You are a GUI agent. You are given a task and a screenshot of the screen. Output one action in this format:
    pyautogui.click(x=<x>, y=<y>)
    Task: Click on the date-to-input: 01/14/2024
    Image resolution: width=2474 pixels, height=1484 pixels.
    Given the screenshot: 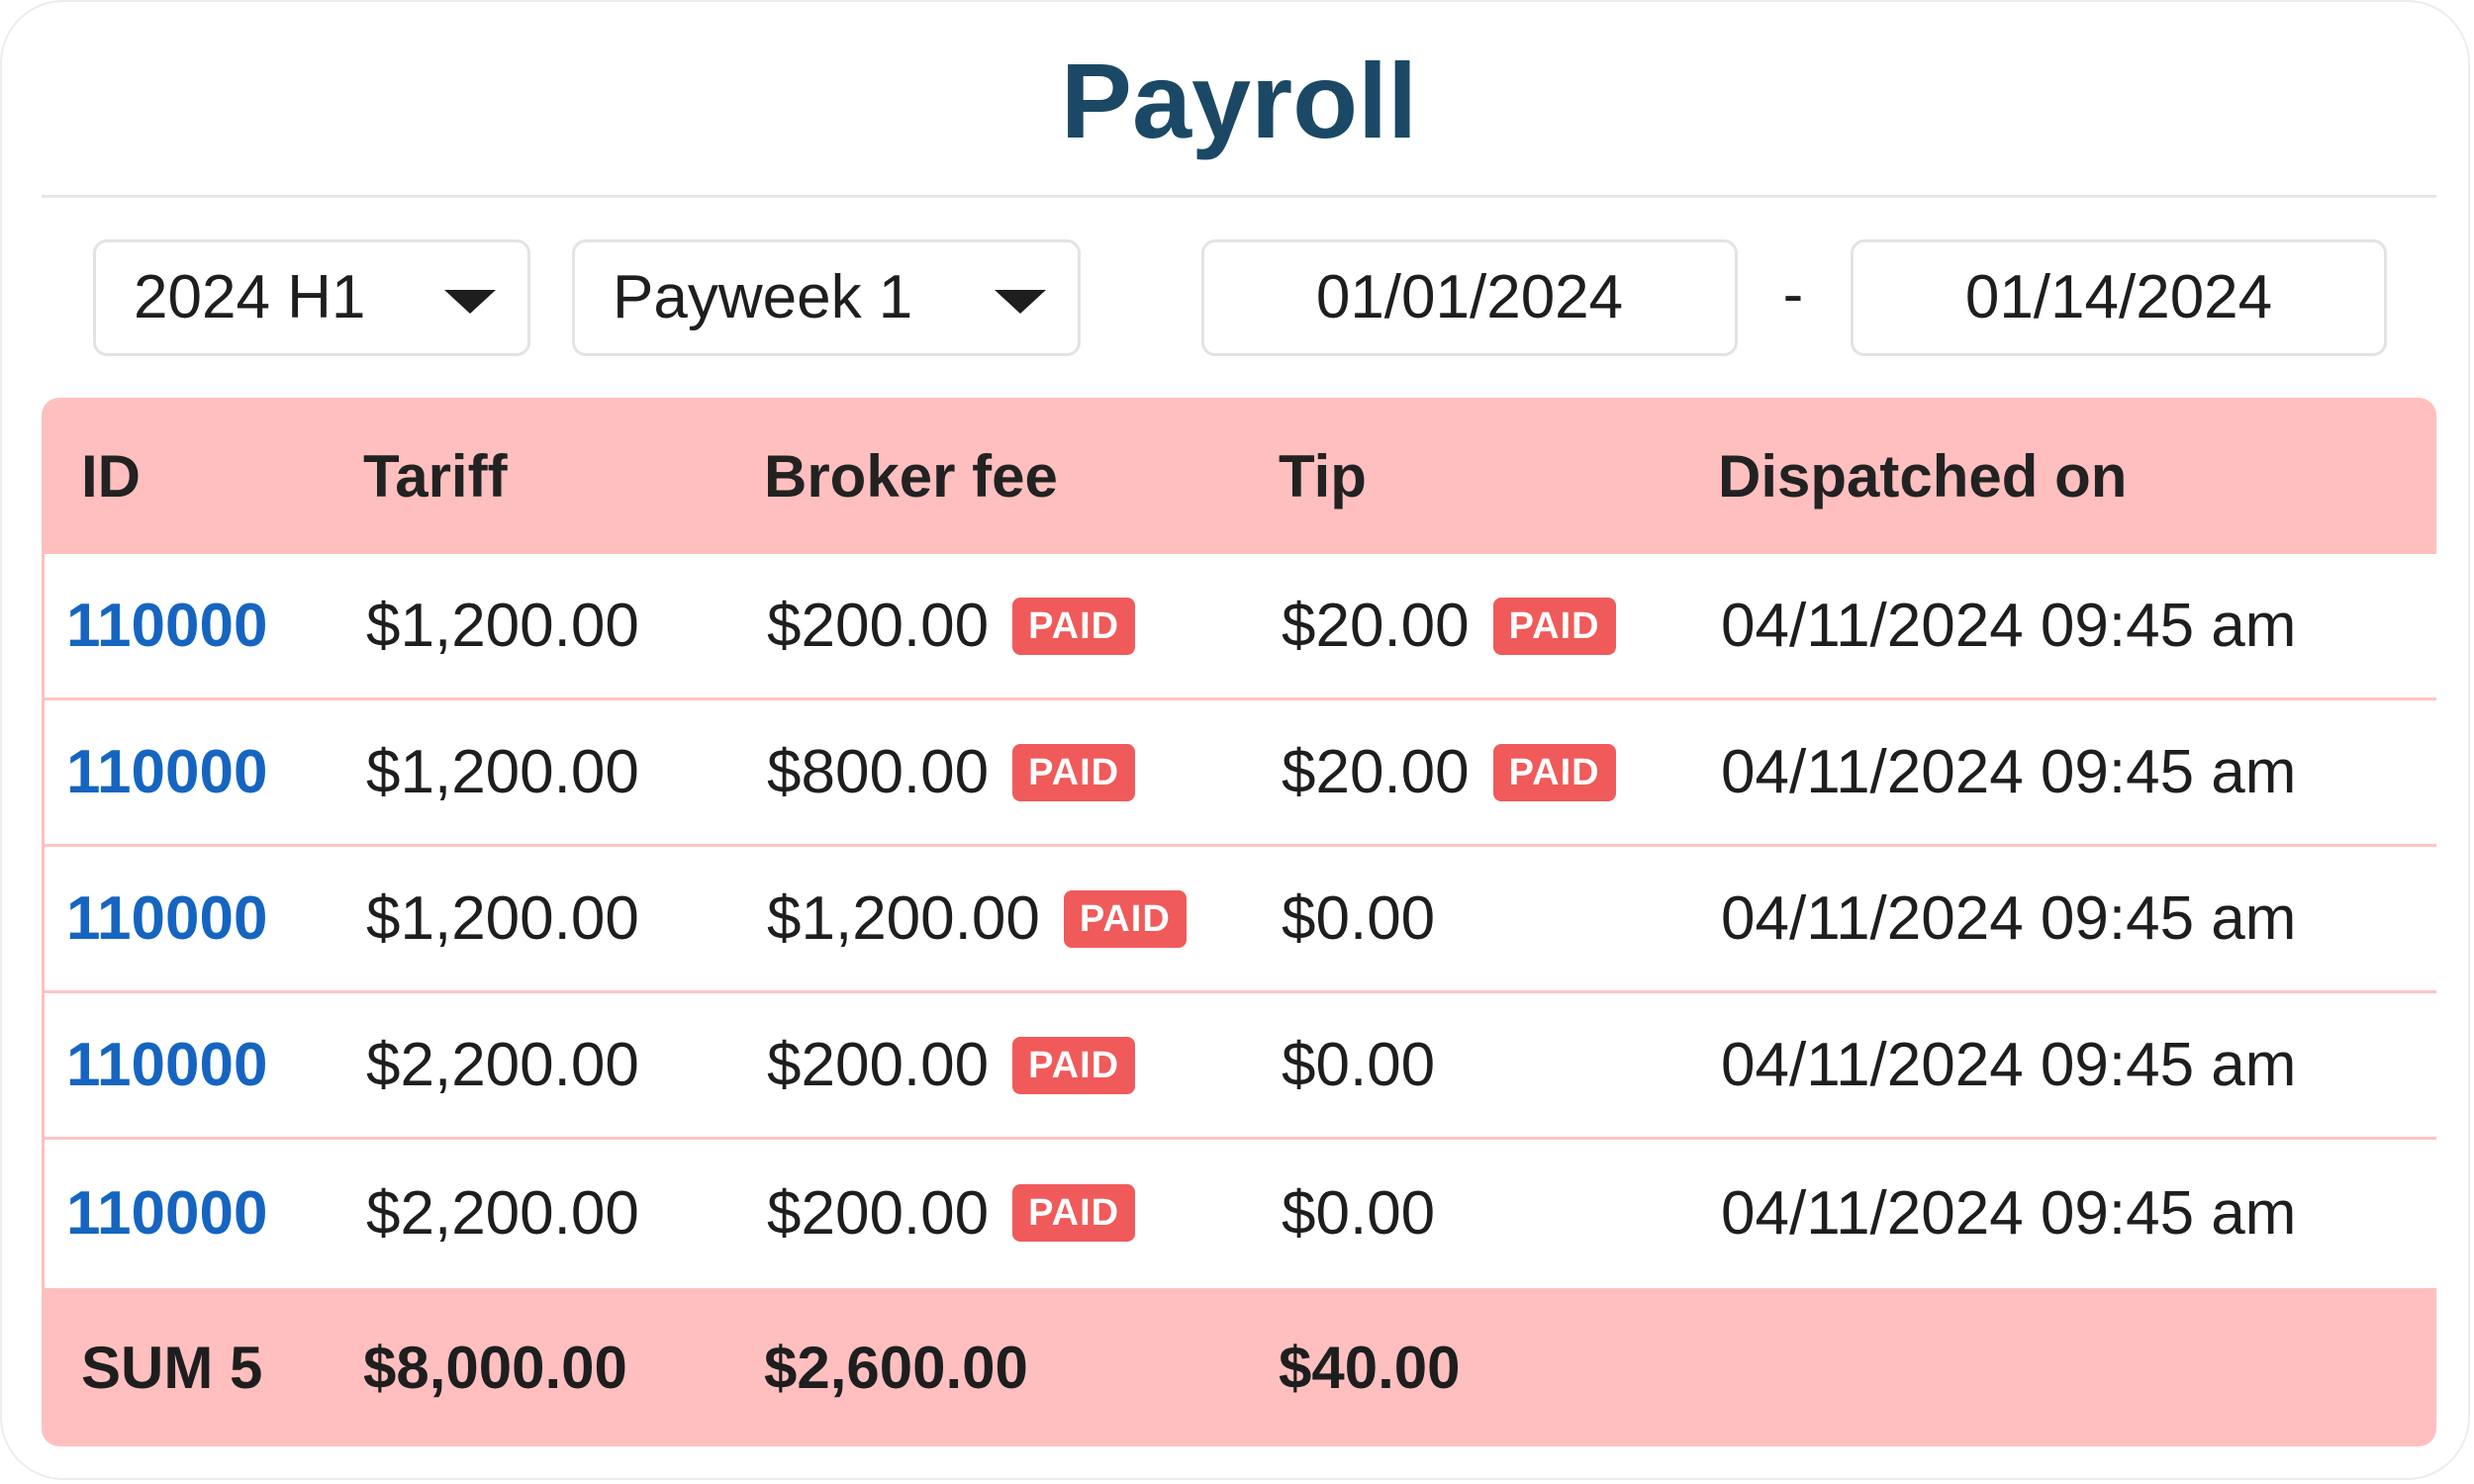 What is the action you would take?
    pyautogui.click(x=2119, y=297)
    